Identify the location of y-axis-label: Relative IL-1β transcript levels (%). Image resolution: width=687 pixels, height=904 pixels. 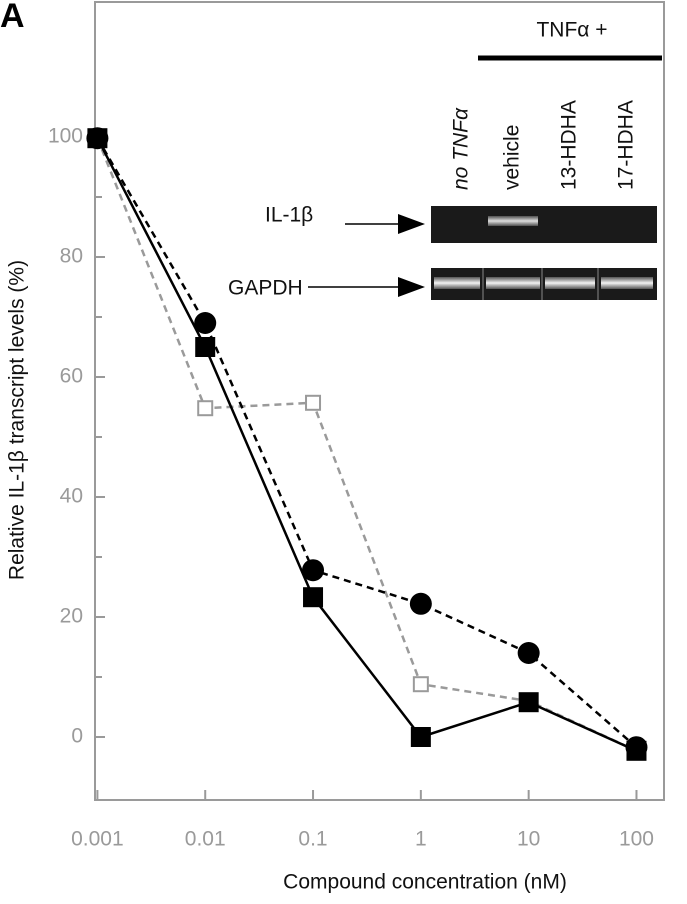
(17, 420).